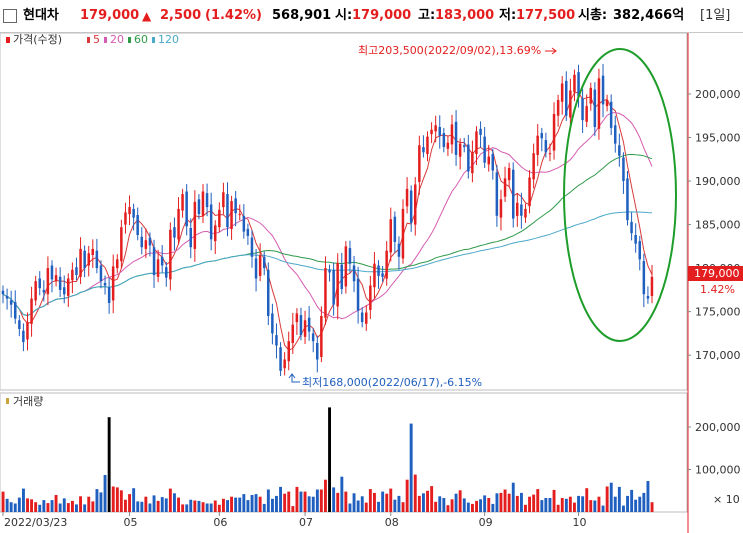  I want to click on y-tick-label: 185,000, so click(718, 225).